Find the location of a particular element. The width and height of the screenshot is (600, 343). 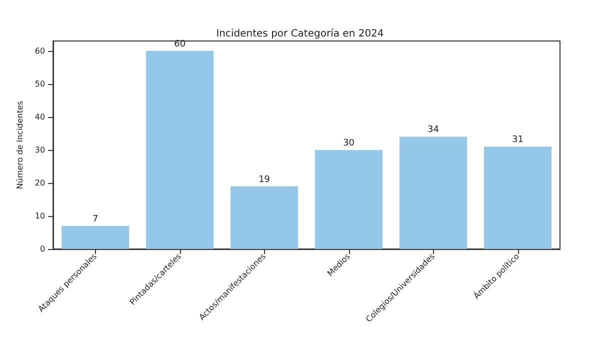

data-label: 7 is located at coordinates (95, 219).